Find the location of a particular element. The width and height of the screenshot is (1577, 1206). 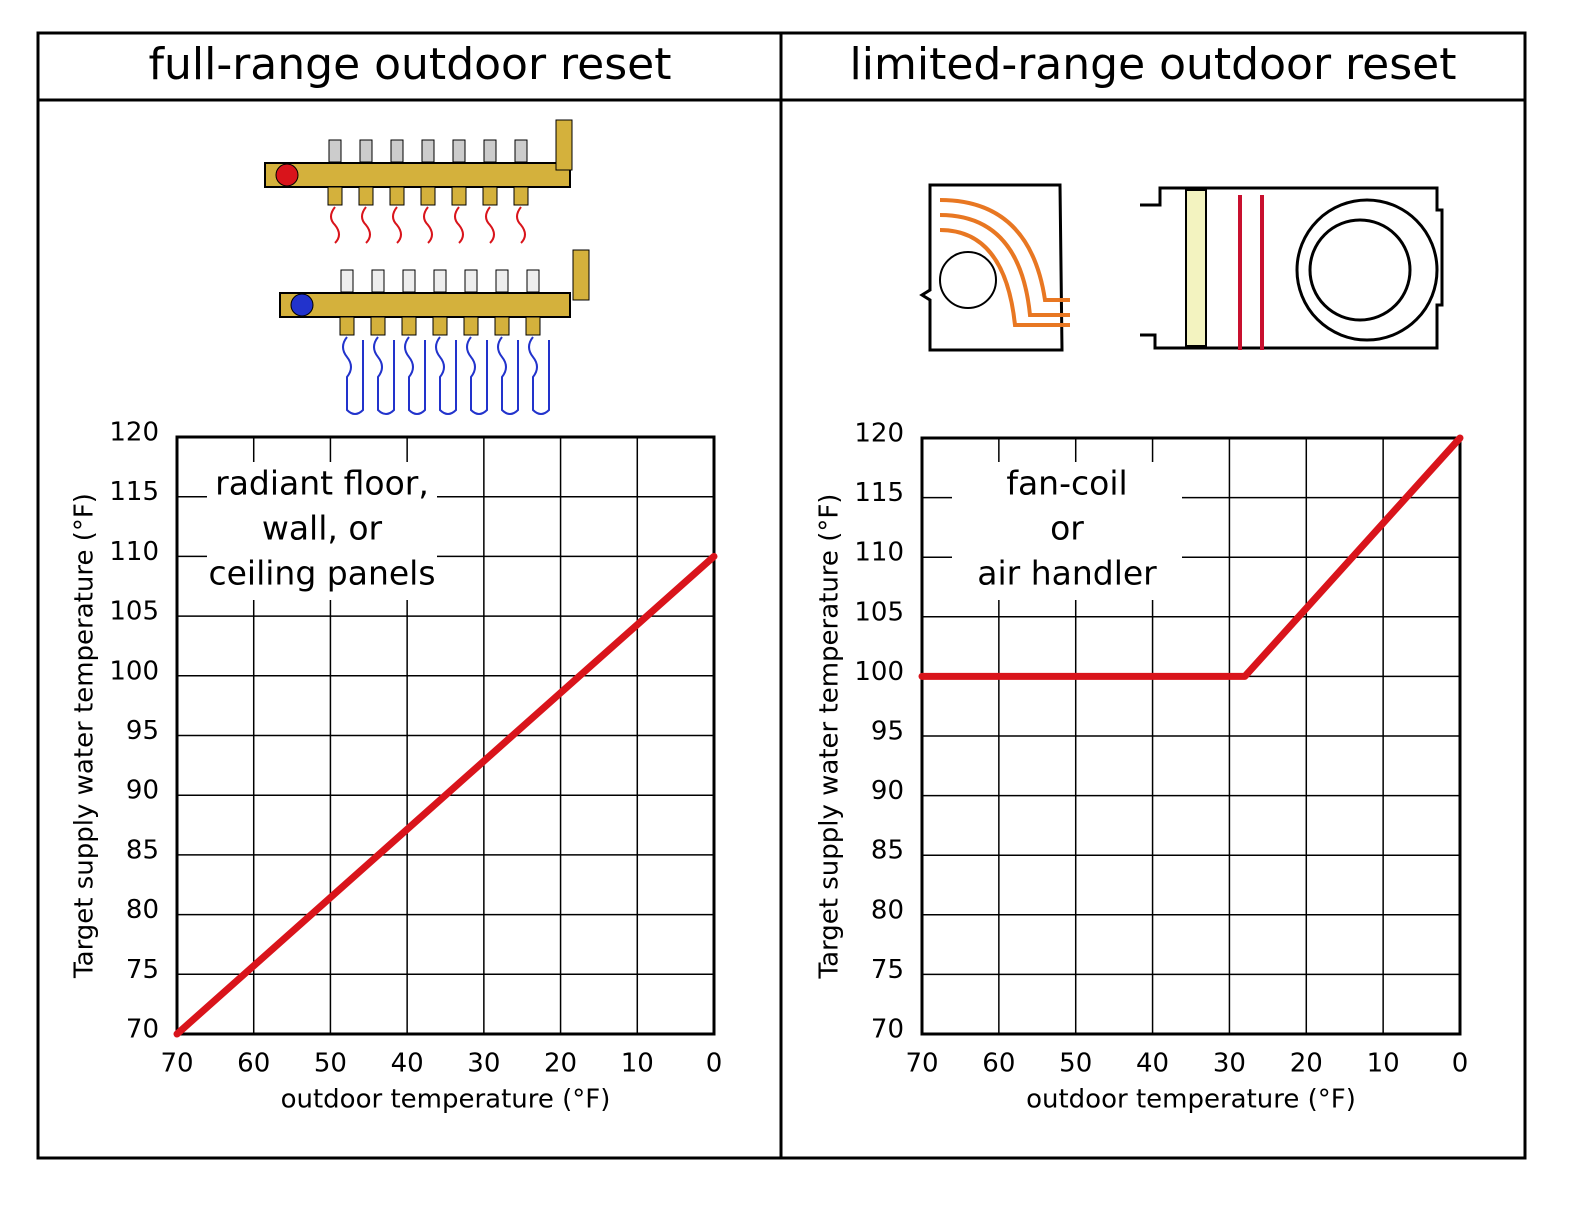

annotation: radiant floor, is located at coordinates (322, 483).